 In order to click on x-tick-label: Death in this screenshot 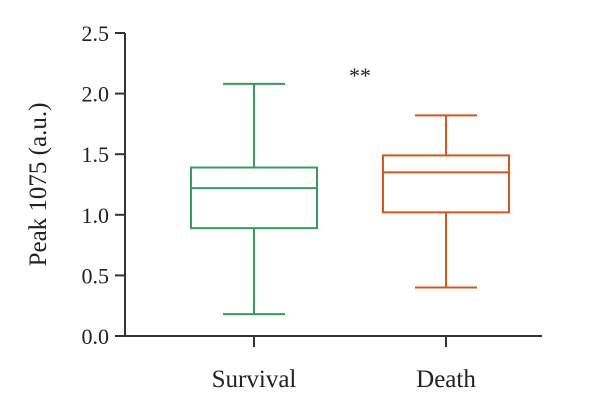, I will do `click(446, 379)`.